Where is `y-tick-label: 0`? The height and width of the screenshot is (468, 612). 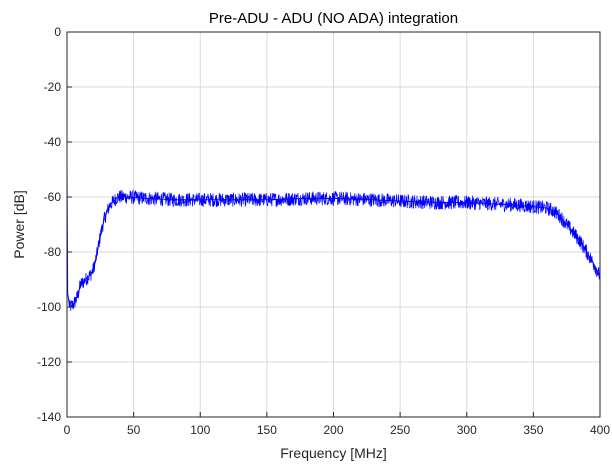 y-tick-label: 0 is located at coordinates (57, 32).